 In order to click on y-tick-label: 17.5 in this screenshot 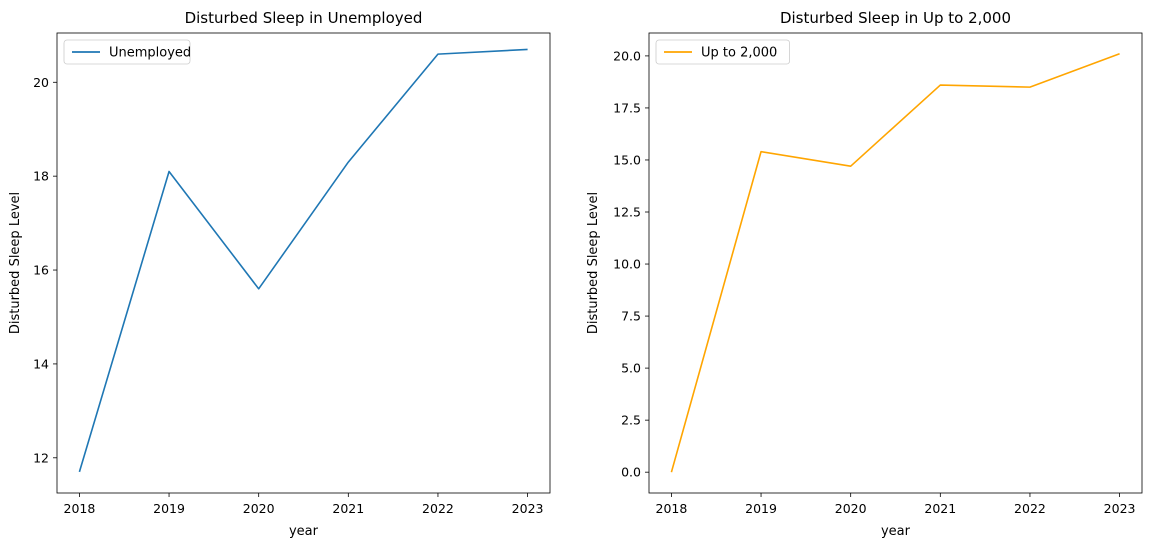, I will do `click(627, 107)`.